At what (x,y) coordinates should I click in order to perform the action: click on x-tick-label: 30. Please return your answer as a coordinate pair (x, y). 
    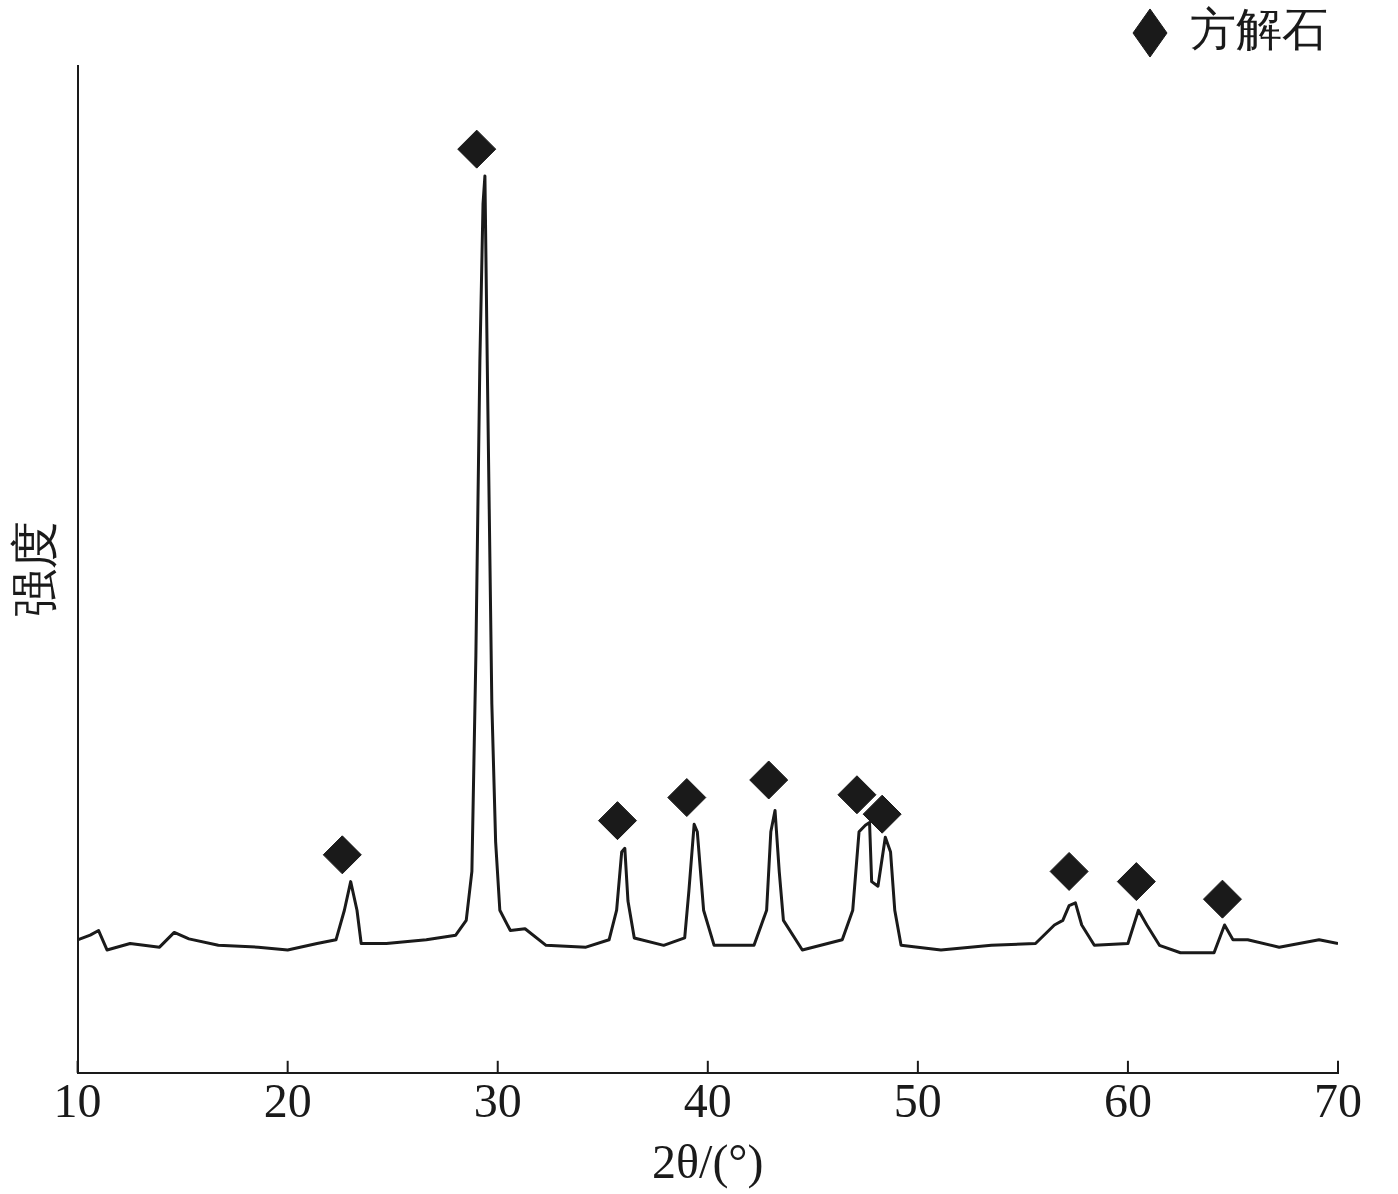
    Looking at the image, I should click on (497, 1101).